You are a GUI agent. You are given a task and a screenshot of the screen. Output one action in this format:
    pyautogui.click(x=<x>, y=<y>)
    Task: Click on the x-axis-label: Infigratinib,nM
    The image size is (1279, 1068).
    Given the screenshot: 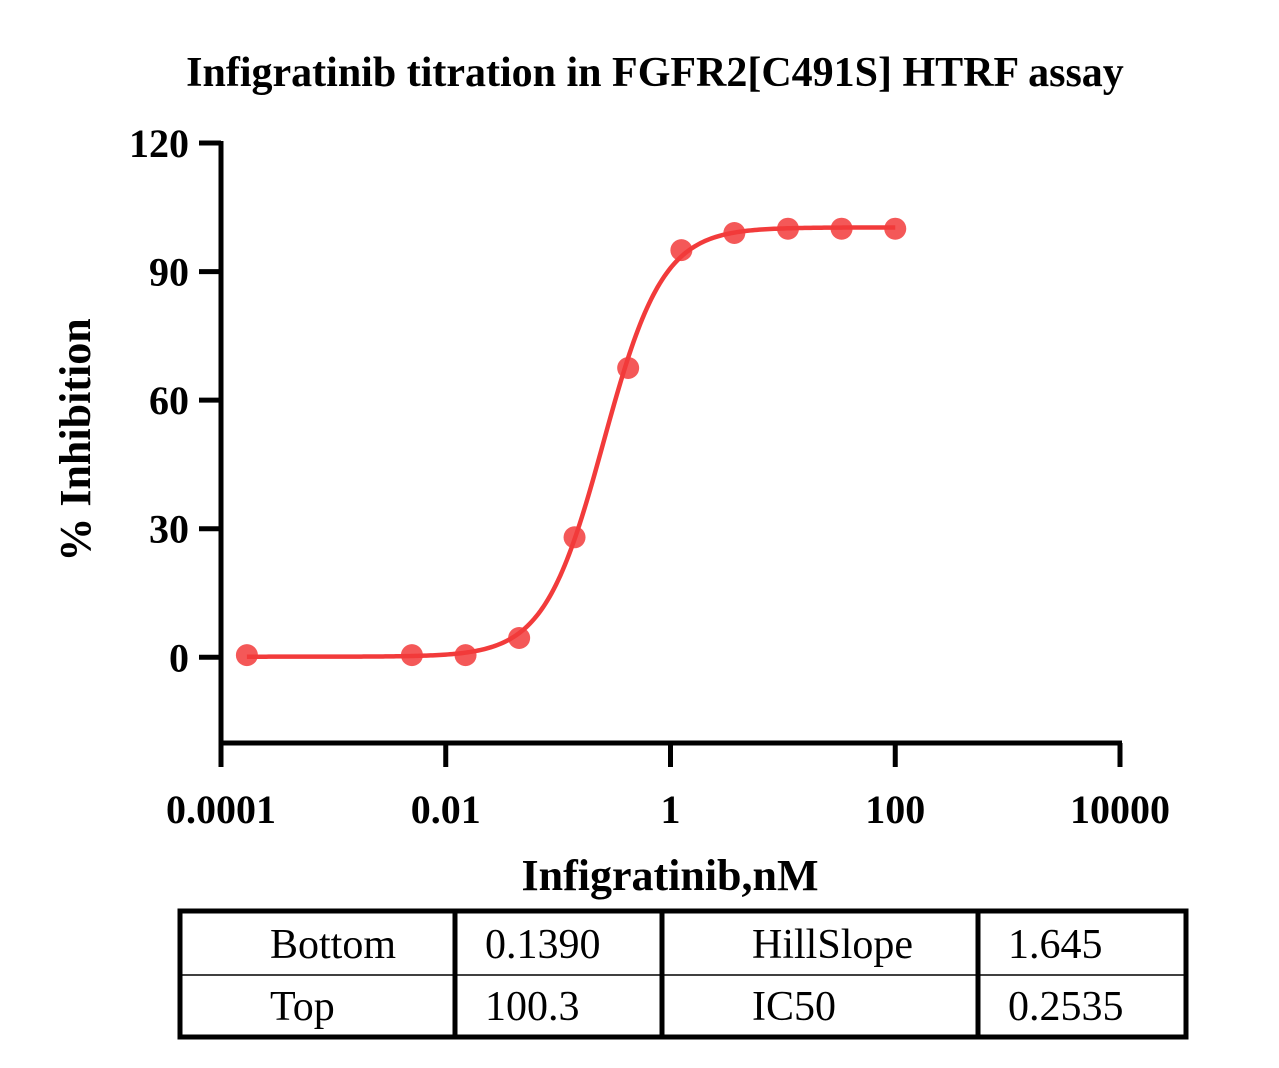 What is the action you would take?
    pyautogui.click(x=669, y=875)
    